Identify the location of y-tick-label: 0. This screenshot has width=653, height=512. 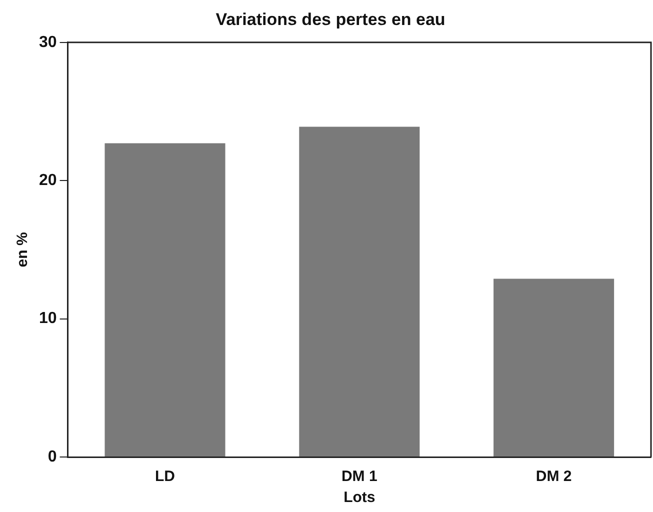
(52, 457).